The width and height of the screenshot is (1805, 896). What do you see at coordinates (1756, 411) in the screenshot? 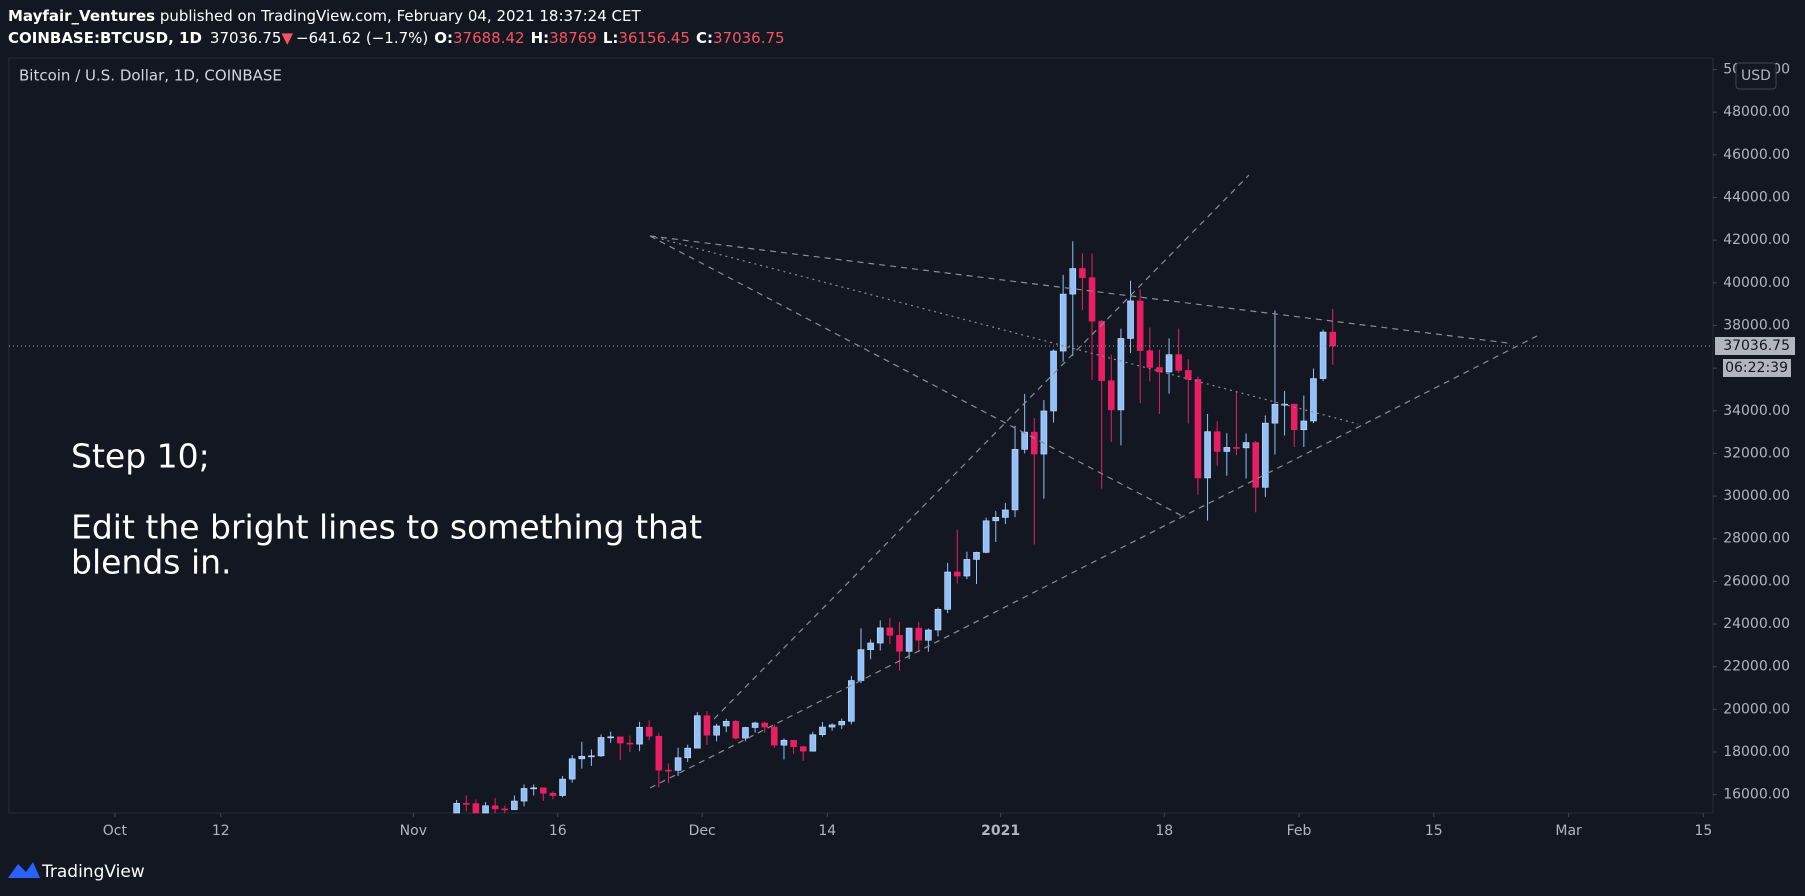
I see `y-tick-label: 34000.00` at bounding box center [1756, 411].